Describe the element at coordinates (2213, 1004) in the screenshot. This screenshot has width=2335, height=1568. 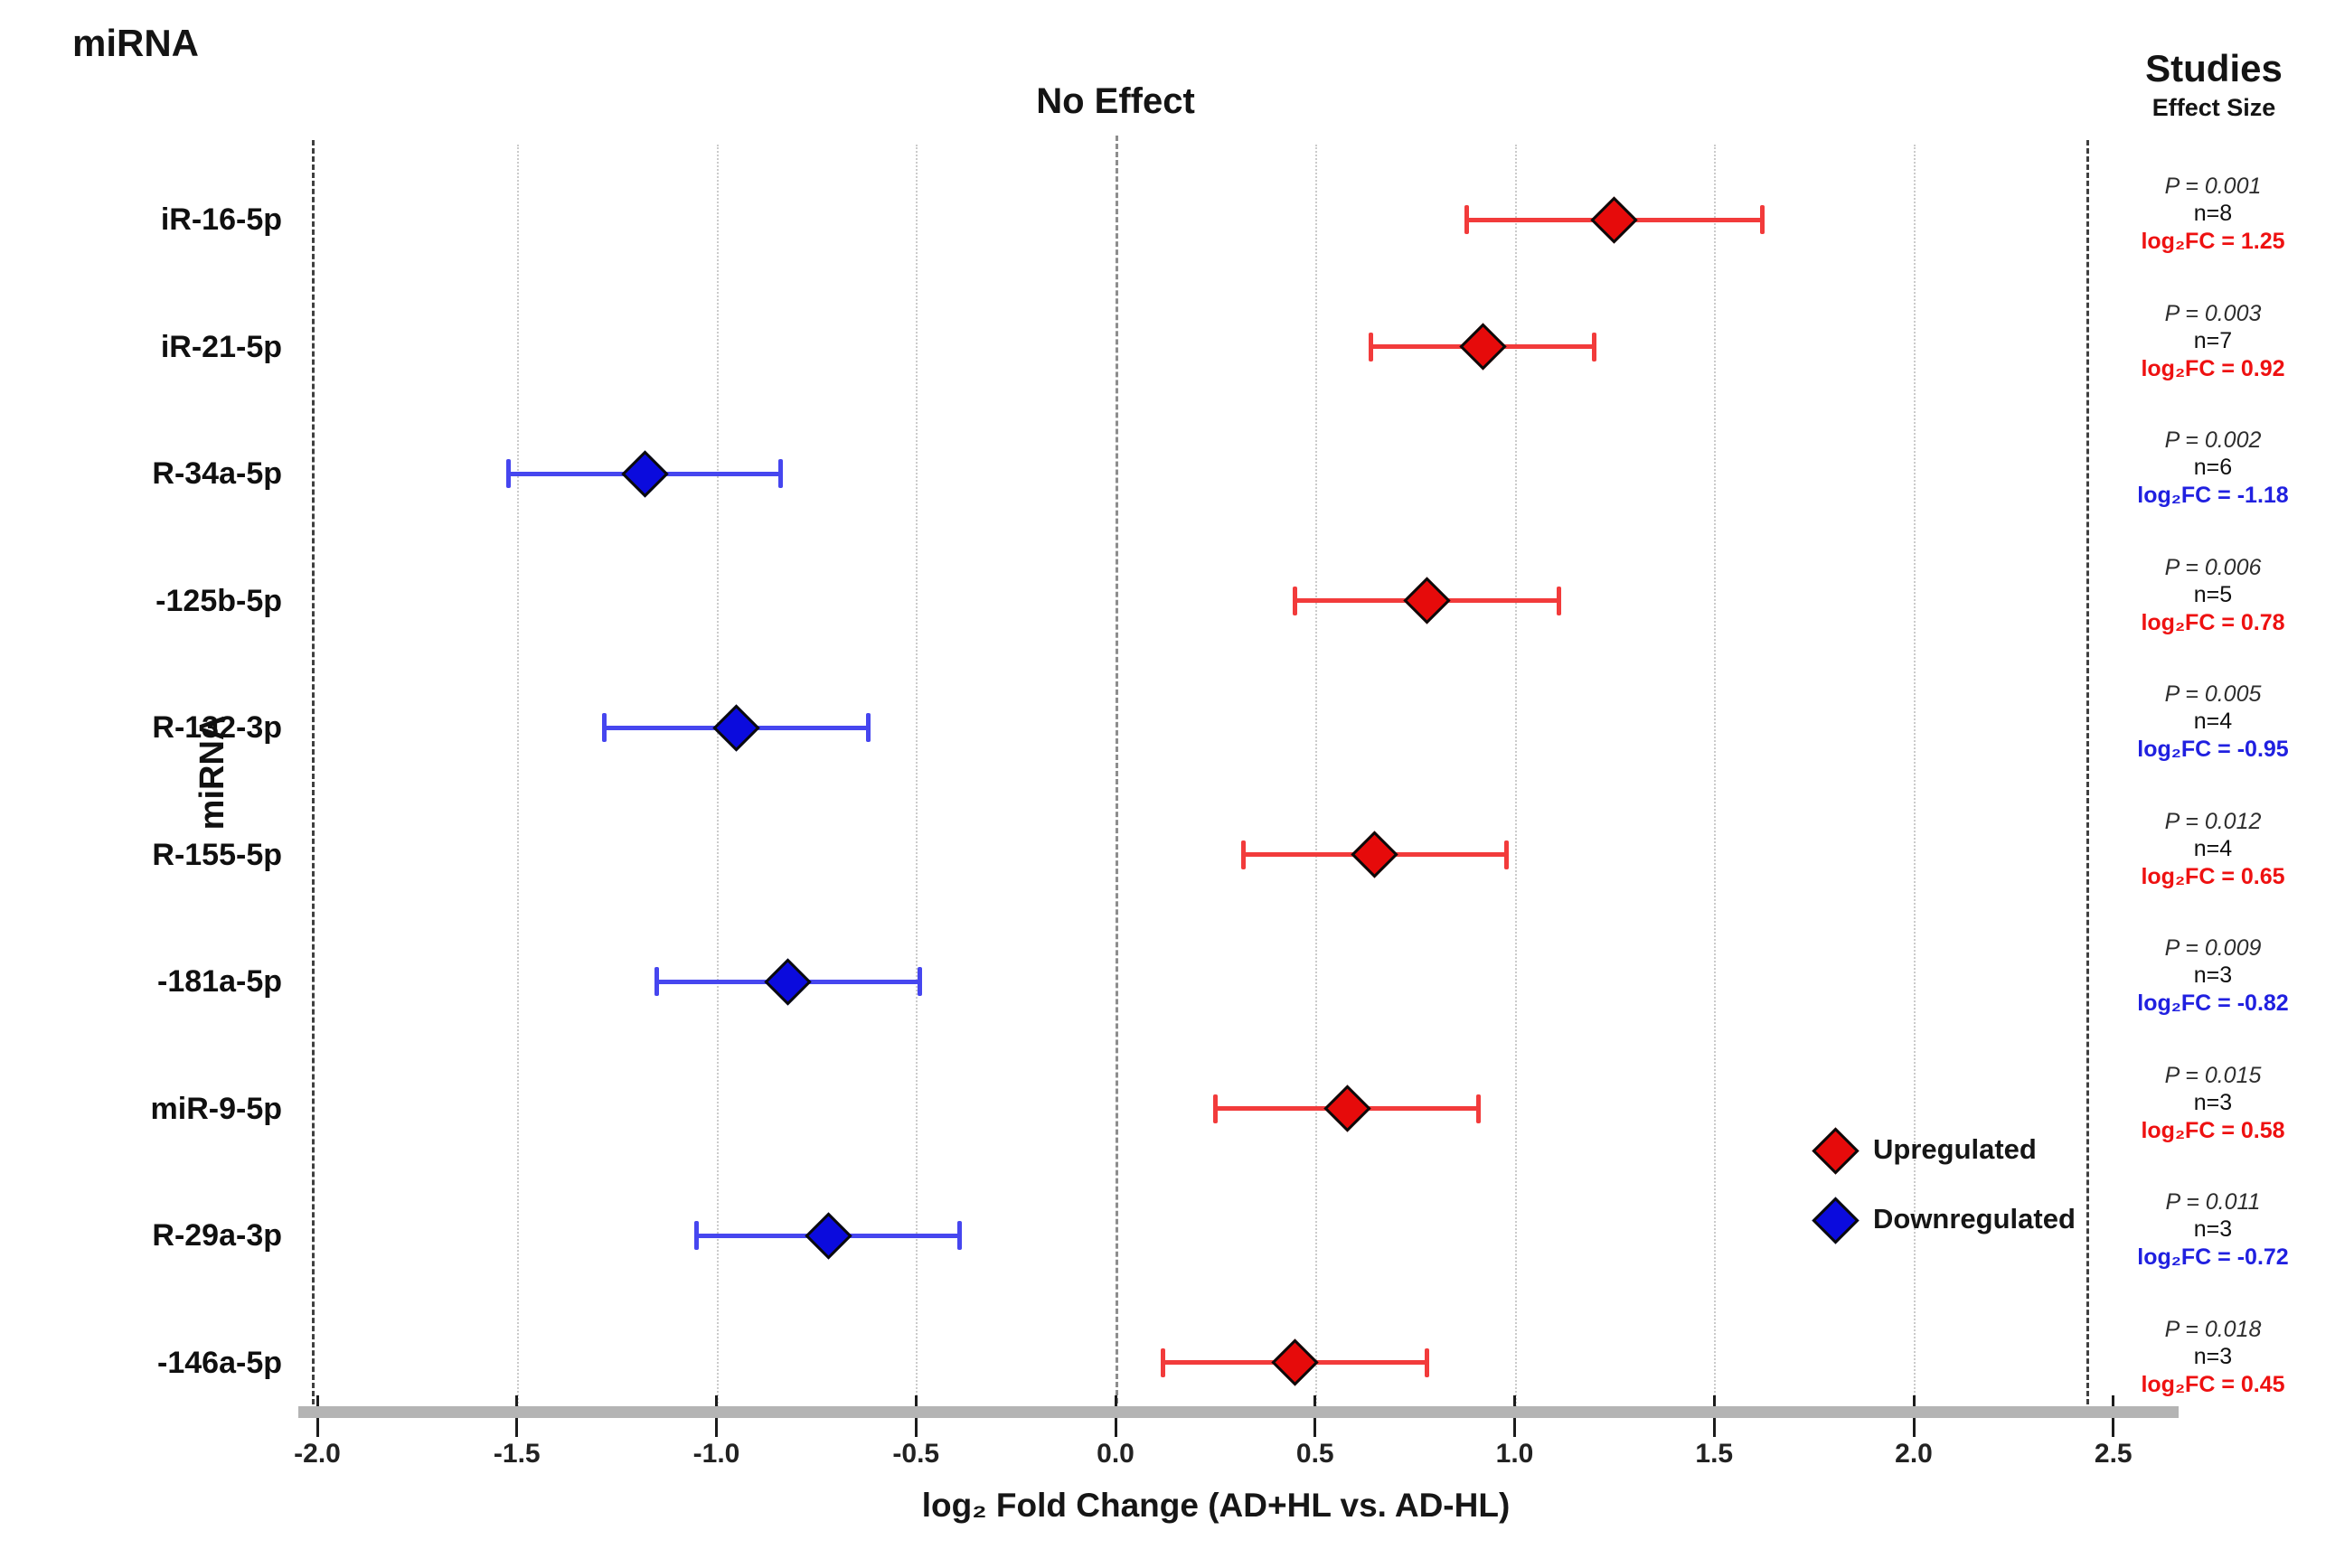
I see `fc-value: log₂FC = -0.82` at that location.